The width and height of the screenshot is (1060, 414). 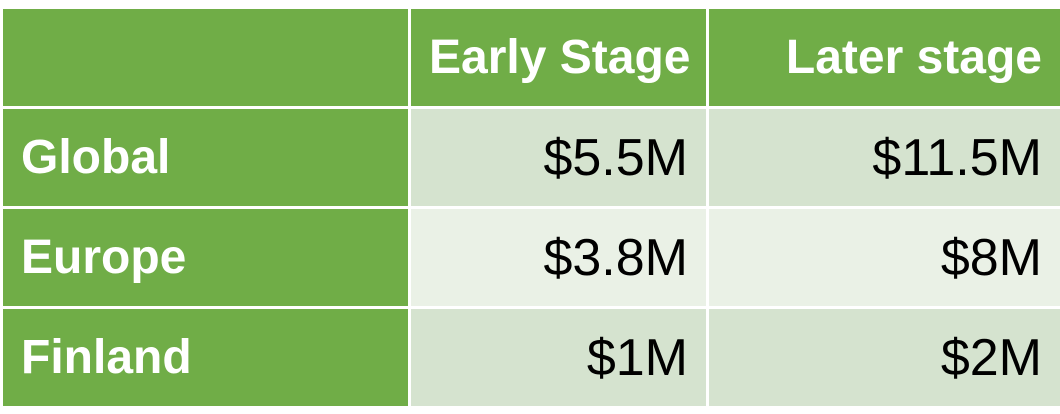 What do you see at coordinates (205, 57) in the screenshot?
I see `header-corner-cell` at bounding box center [205, 57].